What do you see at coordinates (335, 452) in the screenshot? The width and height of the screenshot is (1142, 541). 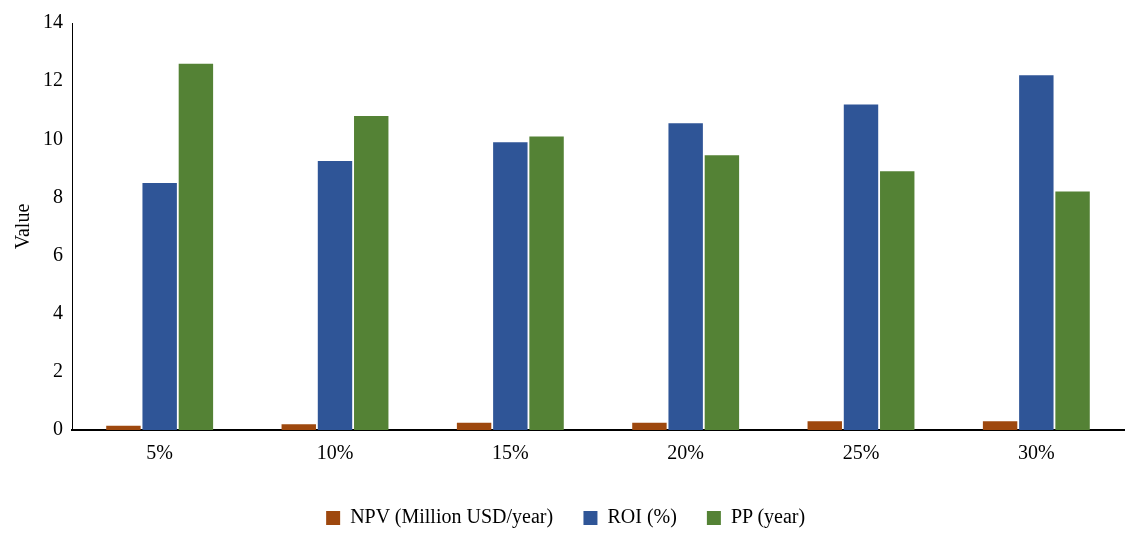 I see `x-tick-label: 10%` at bounding box center [335, 452].